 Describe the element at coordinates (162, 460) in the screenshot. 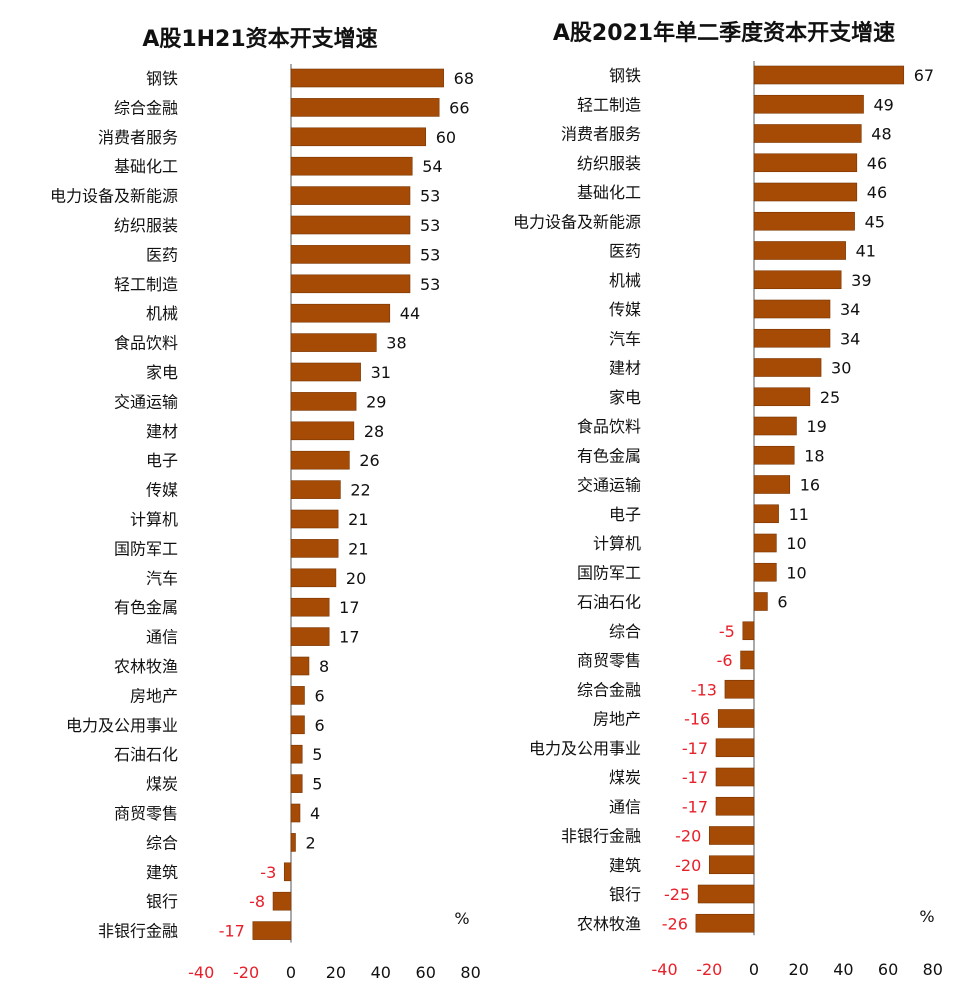

I see `category-label: 电子` at that location.